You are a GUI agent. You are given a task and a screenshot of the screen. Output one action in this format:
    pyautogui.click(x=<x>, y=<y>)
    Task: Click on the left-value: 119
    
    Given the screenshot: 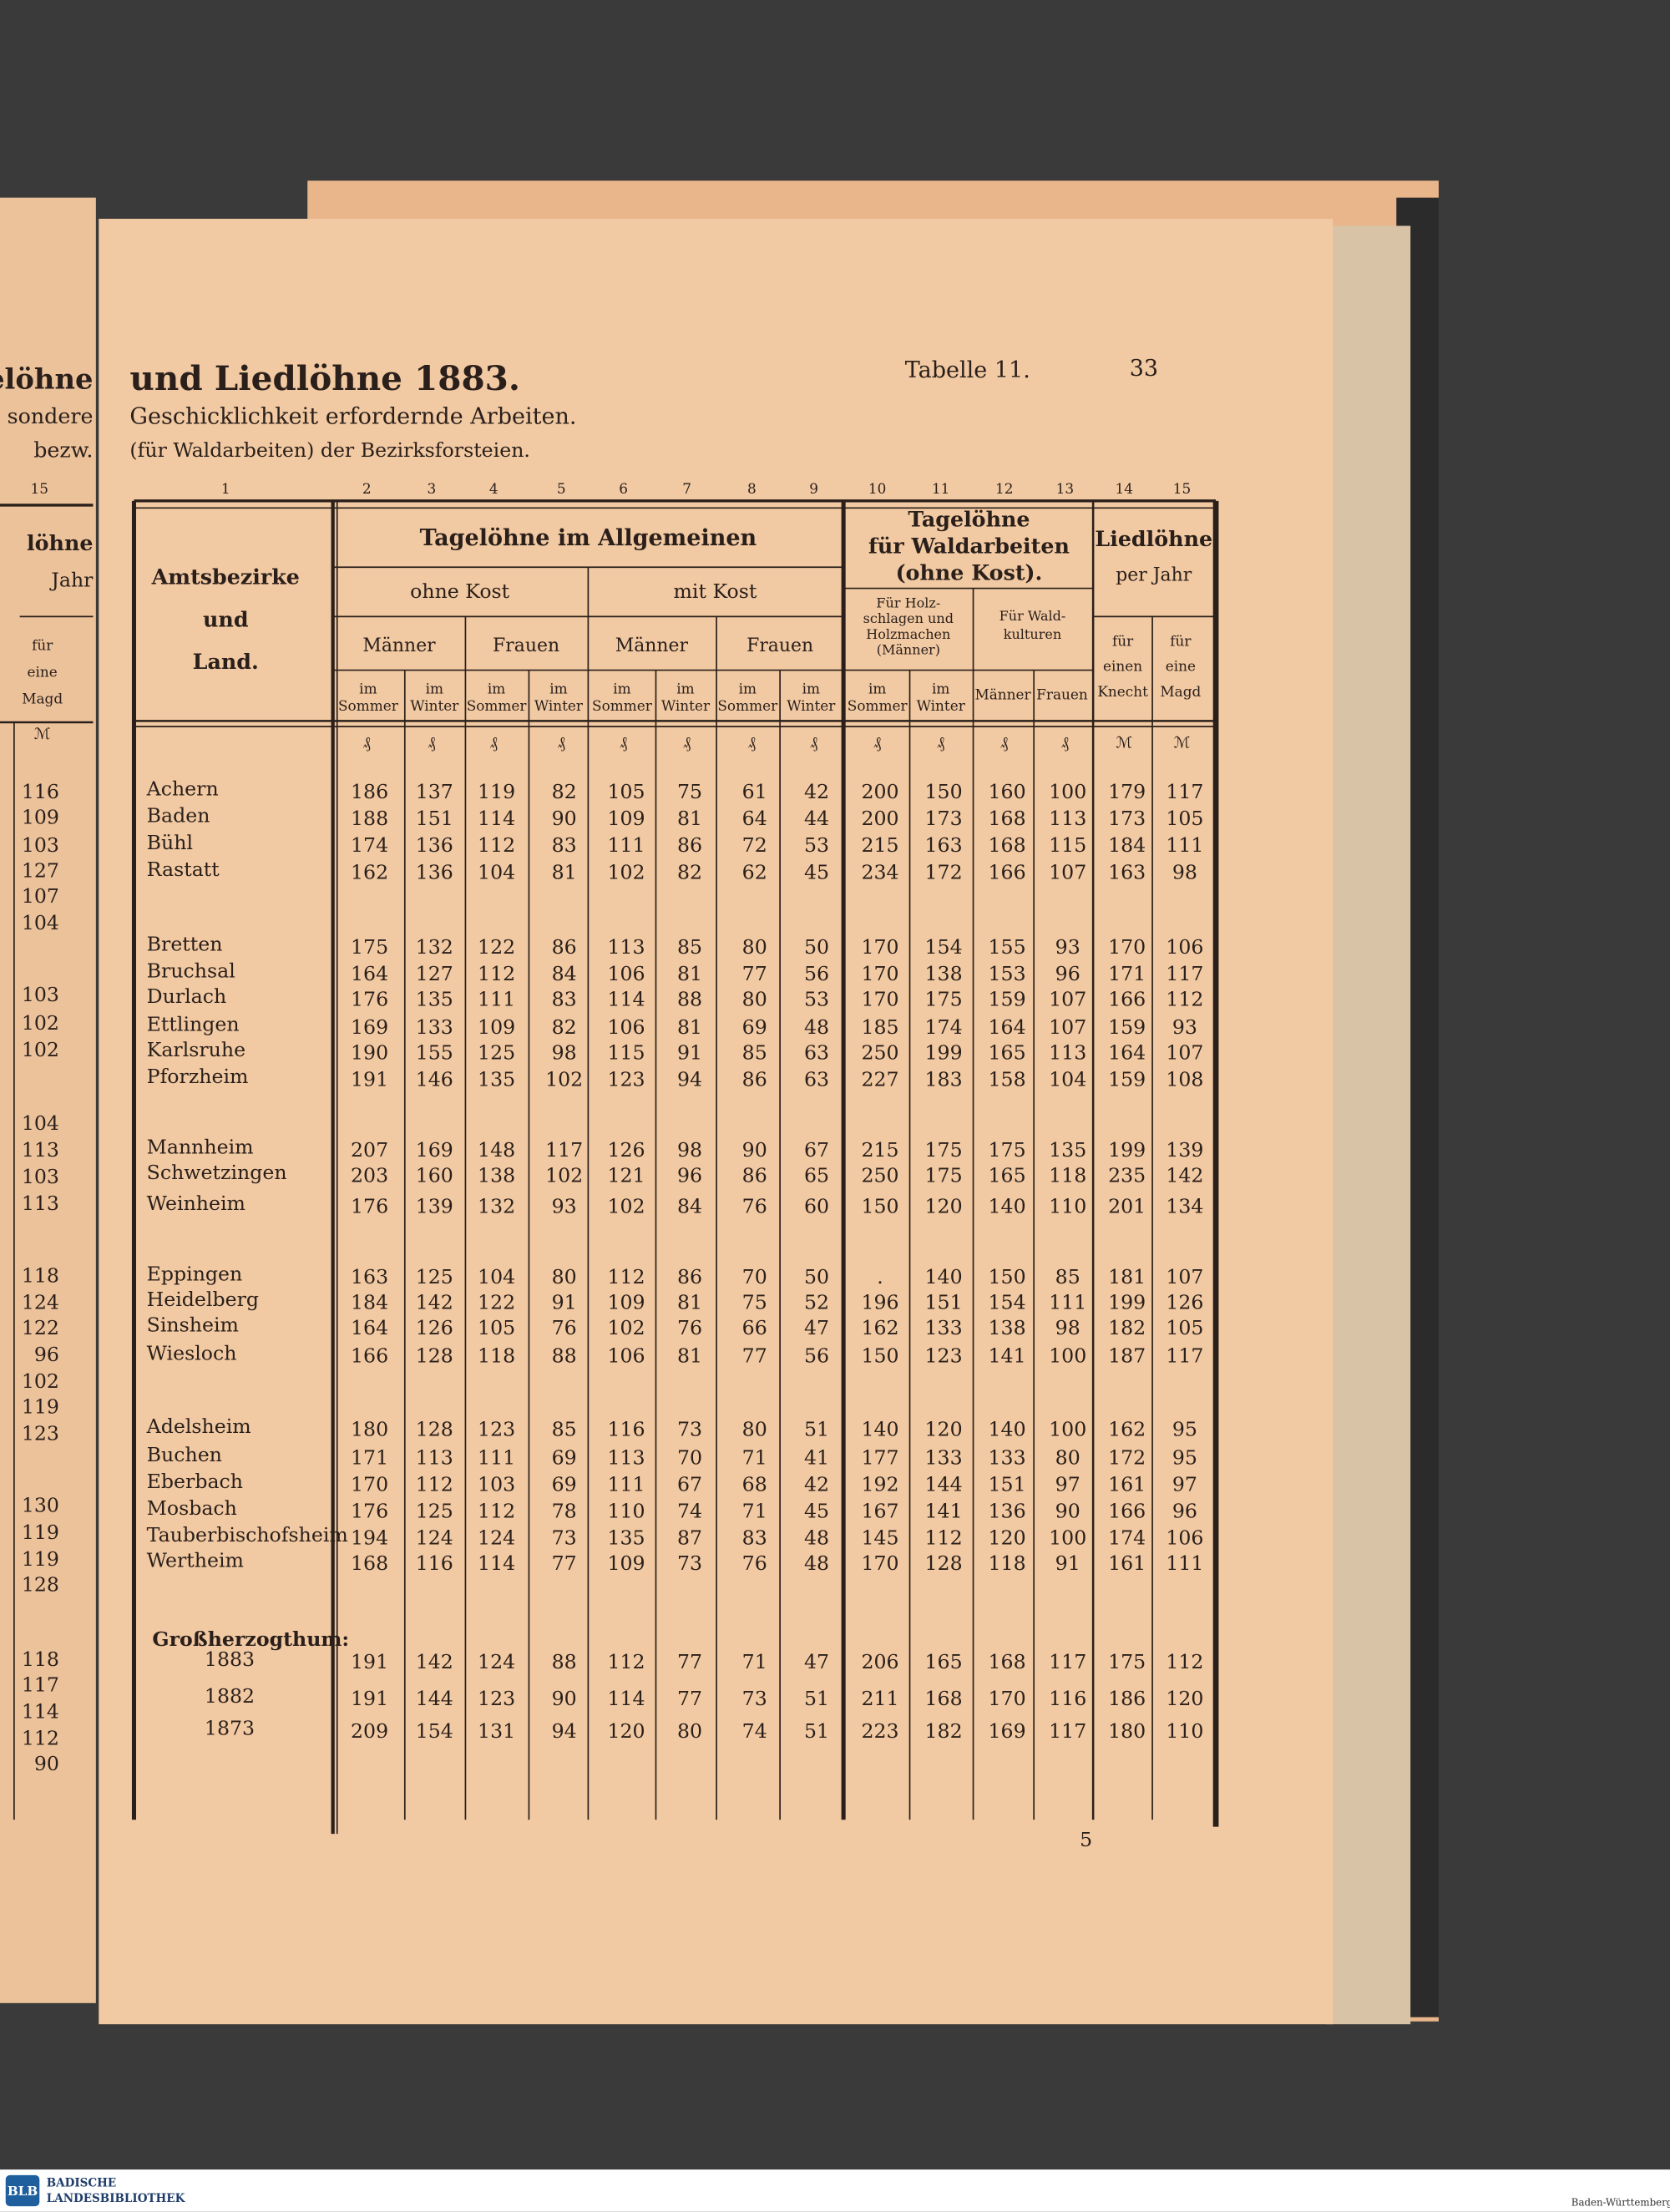 What is the action you would take?
    pyautogui.click(x=40, y=1406)
    